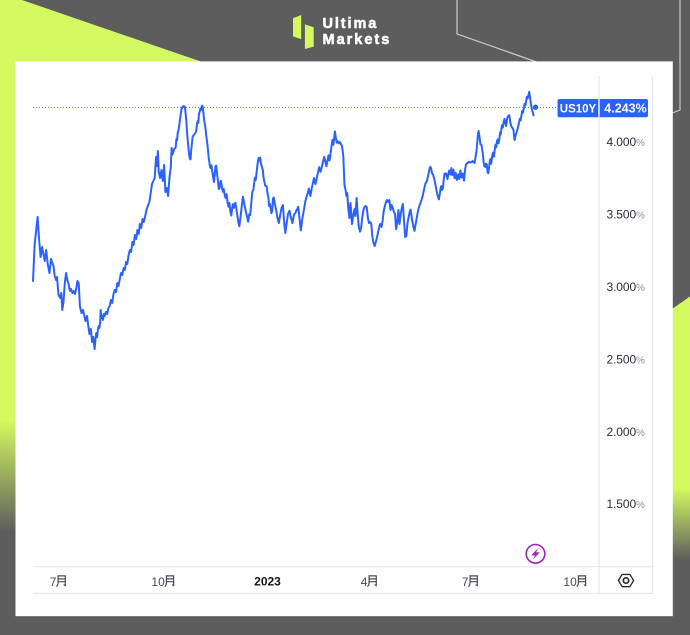 Image resolution: width=690 pixels, height=635 pixels. I want to click on svg-text: US10Y, so click(578, 109).